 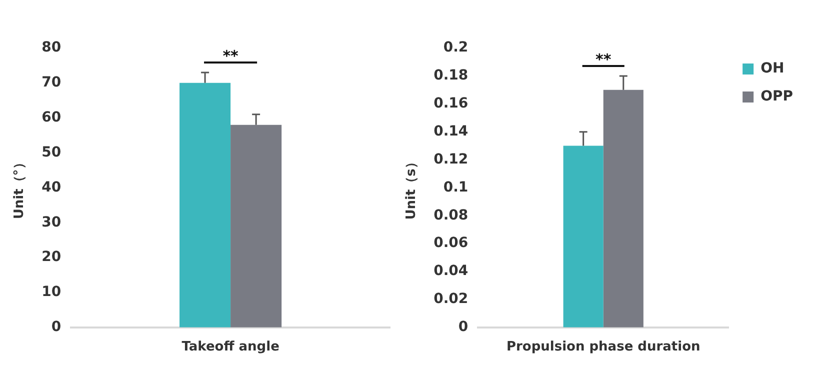 What do you see at coordinates (451, 104) in the screenshot?
I see `y-tick-label: 0.16` at bounding box center [451, 104].